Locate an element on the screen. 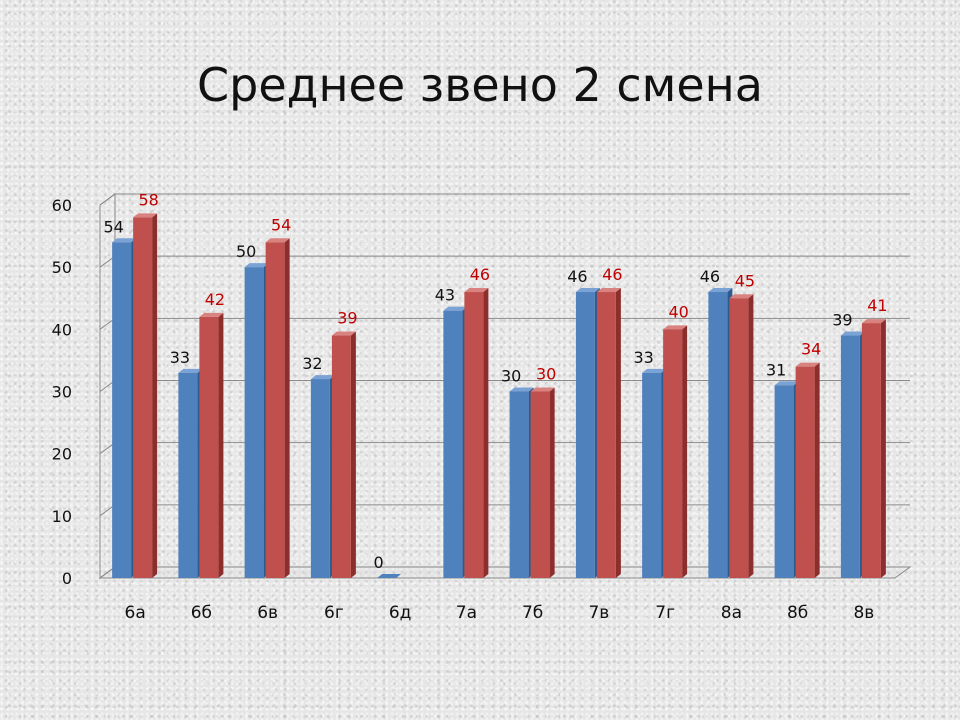 This screenshot has height=720, width=960. x-tick-label: 6д is located at coordinates (400, 613).